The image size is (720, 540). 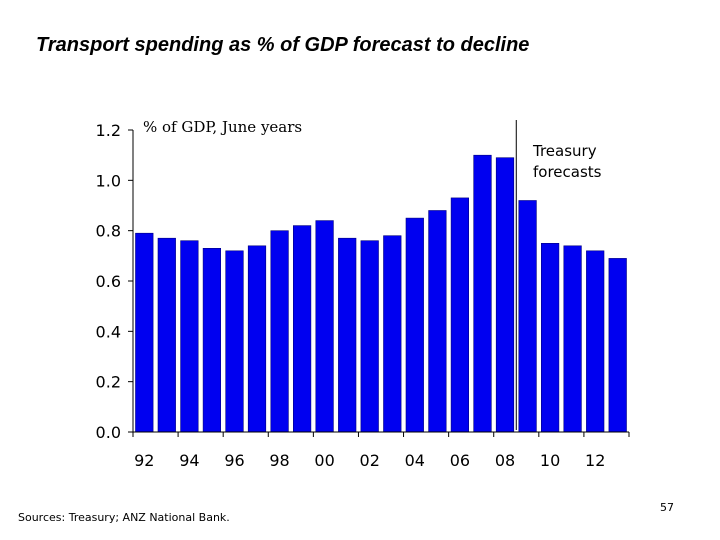 I want to click on bar-1996, so click(x=234, y=341).